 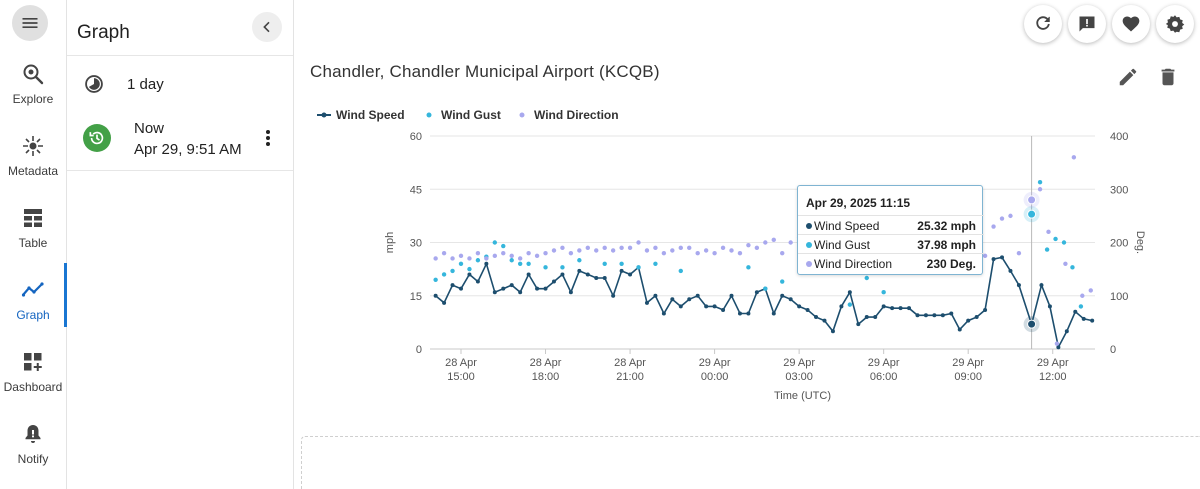 I want to click on delete-graph-button, so click(x=1169, y=78).